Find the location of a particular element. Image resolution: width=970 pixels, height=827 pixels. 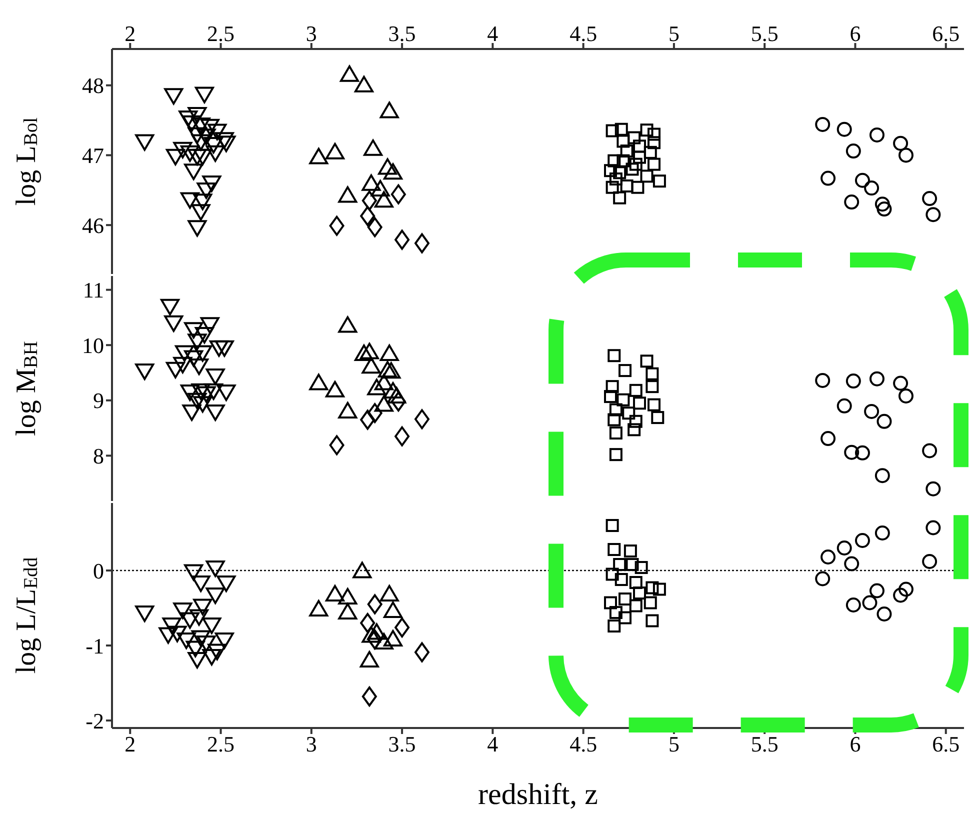

y-tick-label: 48 is located at coordinates (93, 85).